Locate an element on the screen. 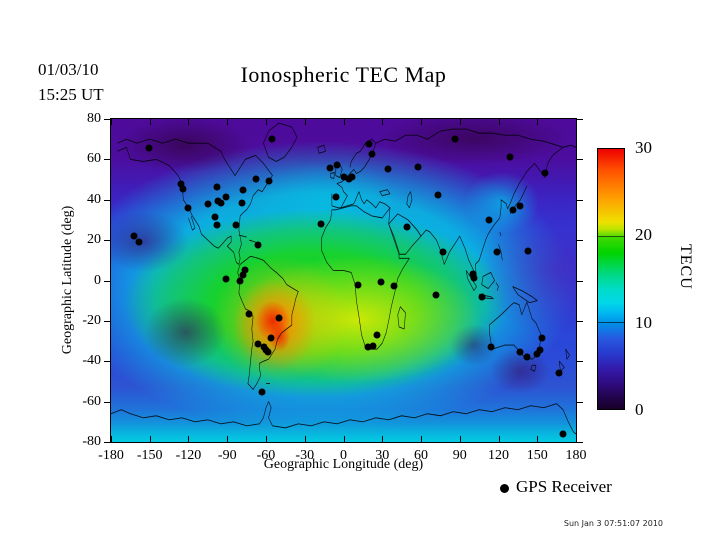 The image size is (720, 540). y-tick-label: -80 is located at coordinates (91, 441).